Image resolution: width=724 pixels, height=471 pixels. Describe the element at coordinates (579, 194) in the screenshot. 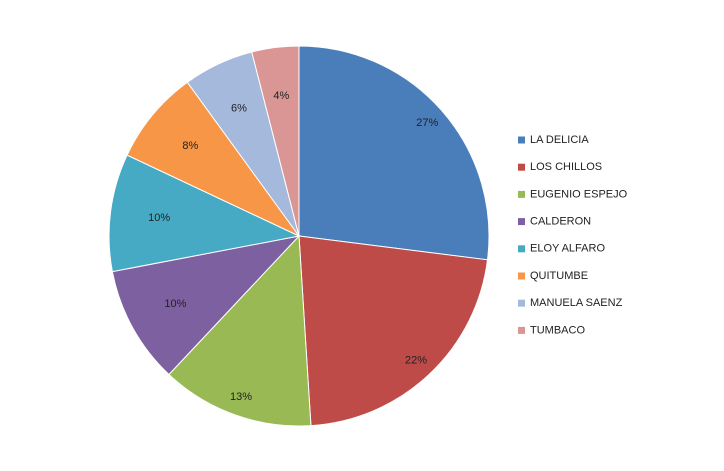

I see `legend-label: EUGENIO ESPEJO` at that location.